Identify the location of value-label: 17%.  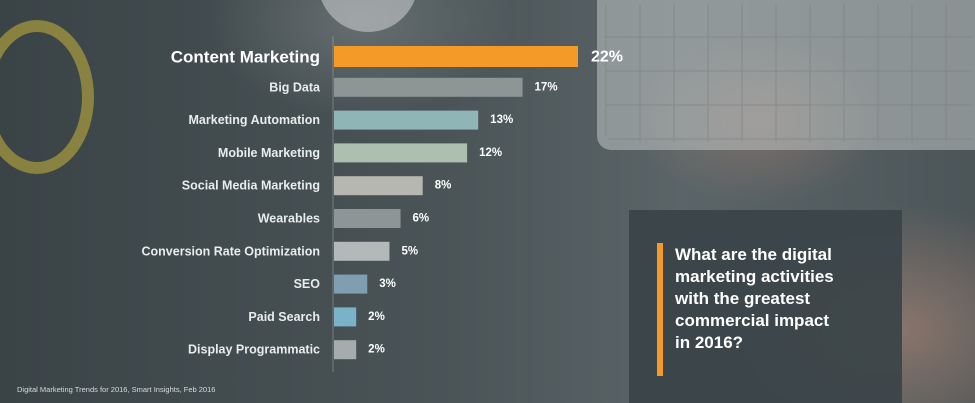
(546, 87).